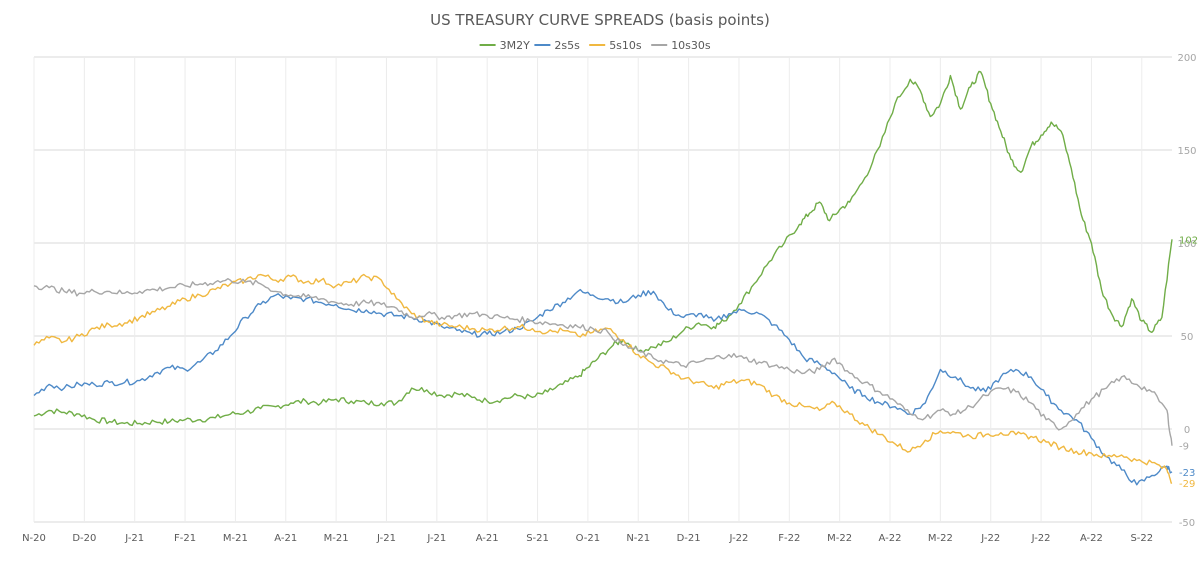  I want to click on legend-label: 2s5s, so click(567, 45).